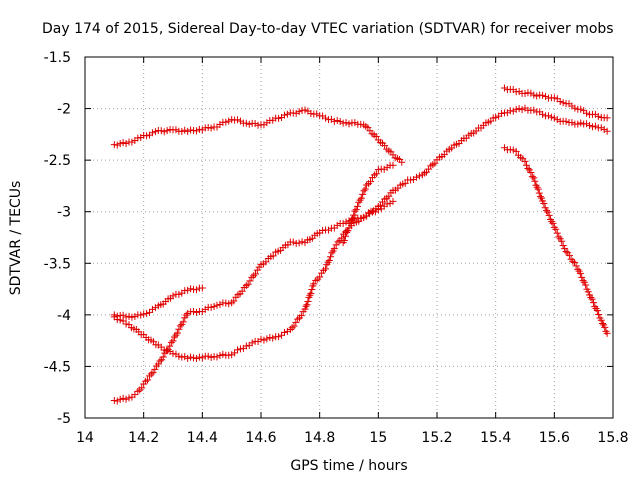 The width and height of the screenshot is (640, 480). I want to click on x-tick-label: 14.8, so click(319, 438).